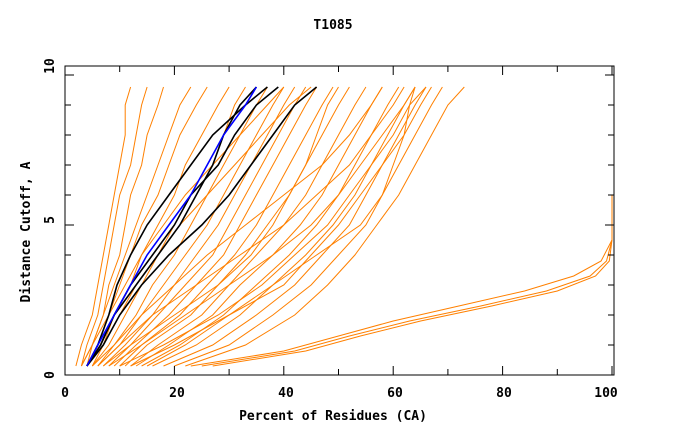 The width and height of the screenshot is (680, 445). Describe the element at coordinates (606, 393) in the screenshot. I see `x-tick-label: 100` at that location.